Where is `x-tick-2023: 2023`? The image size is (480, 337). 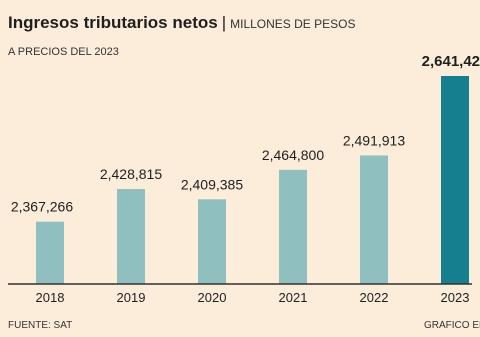
x-tick-2023: 2023 is located at coordinates (455, 297).